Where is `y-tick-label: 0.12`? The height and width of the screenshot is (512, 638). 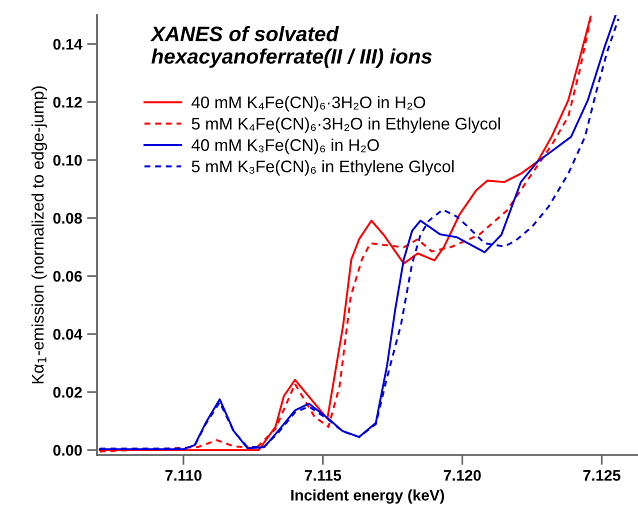 y-tick-label: 0.12 is located at coordinates (67, 102).